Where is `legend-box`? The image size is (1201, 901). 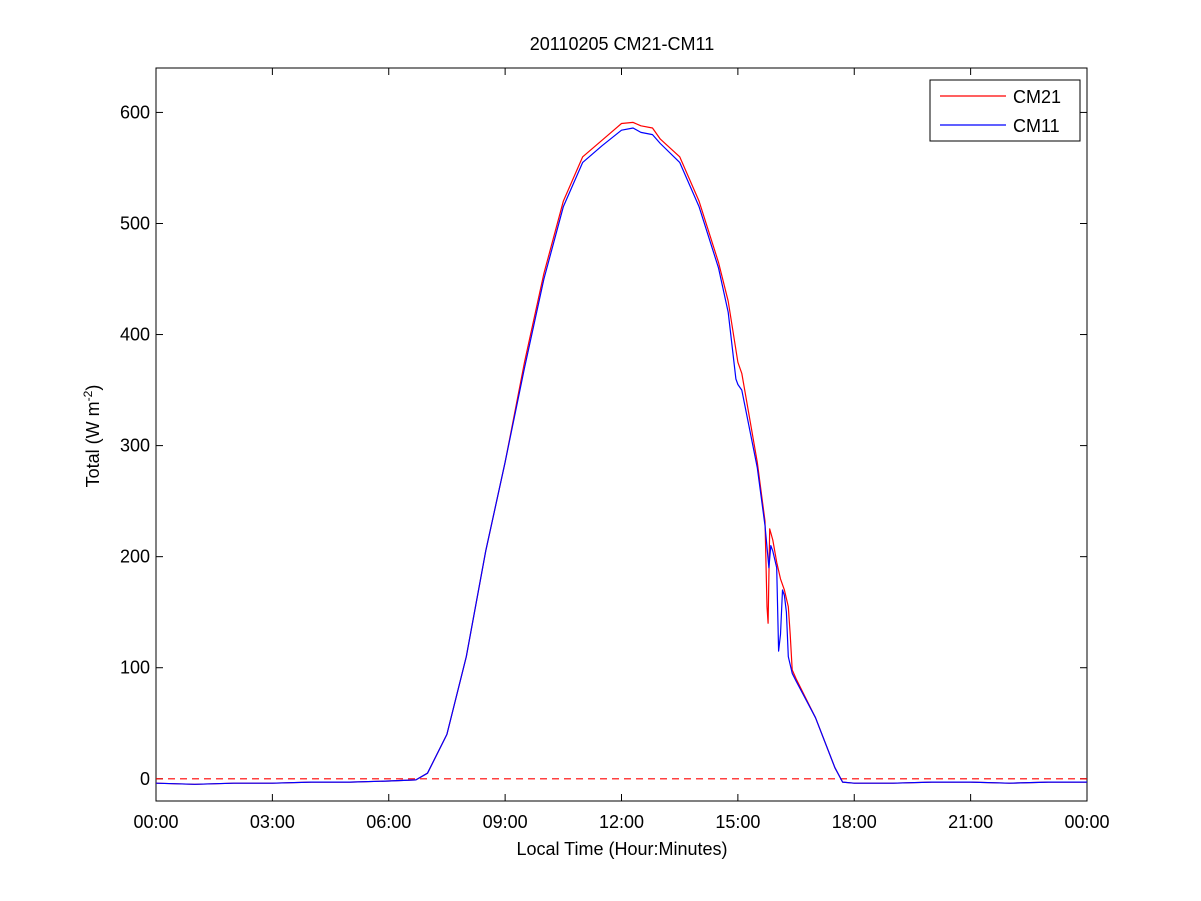 legend-box is located at coordinates (1005, 110).